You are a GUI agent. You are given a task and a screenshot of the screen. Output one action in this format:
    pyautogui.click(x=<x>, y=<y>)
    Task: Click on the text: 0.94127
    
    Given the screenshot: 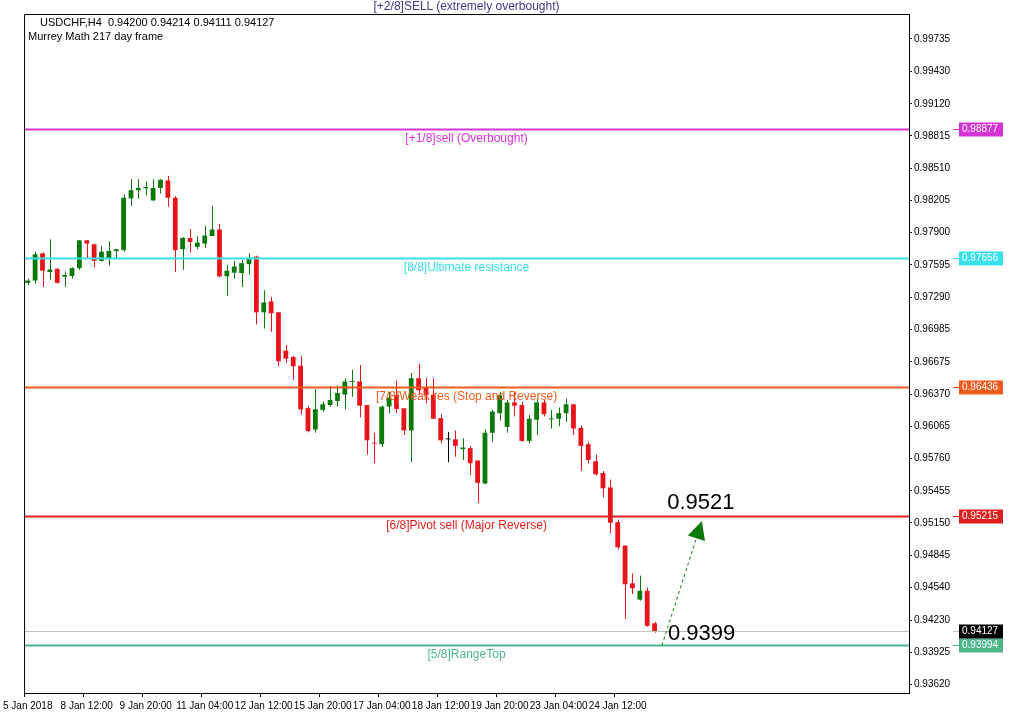 What is the action you would take?
    pyautogui.click(x=980, y=631)
    